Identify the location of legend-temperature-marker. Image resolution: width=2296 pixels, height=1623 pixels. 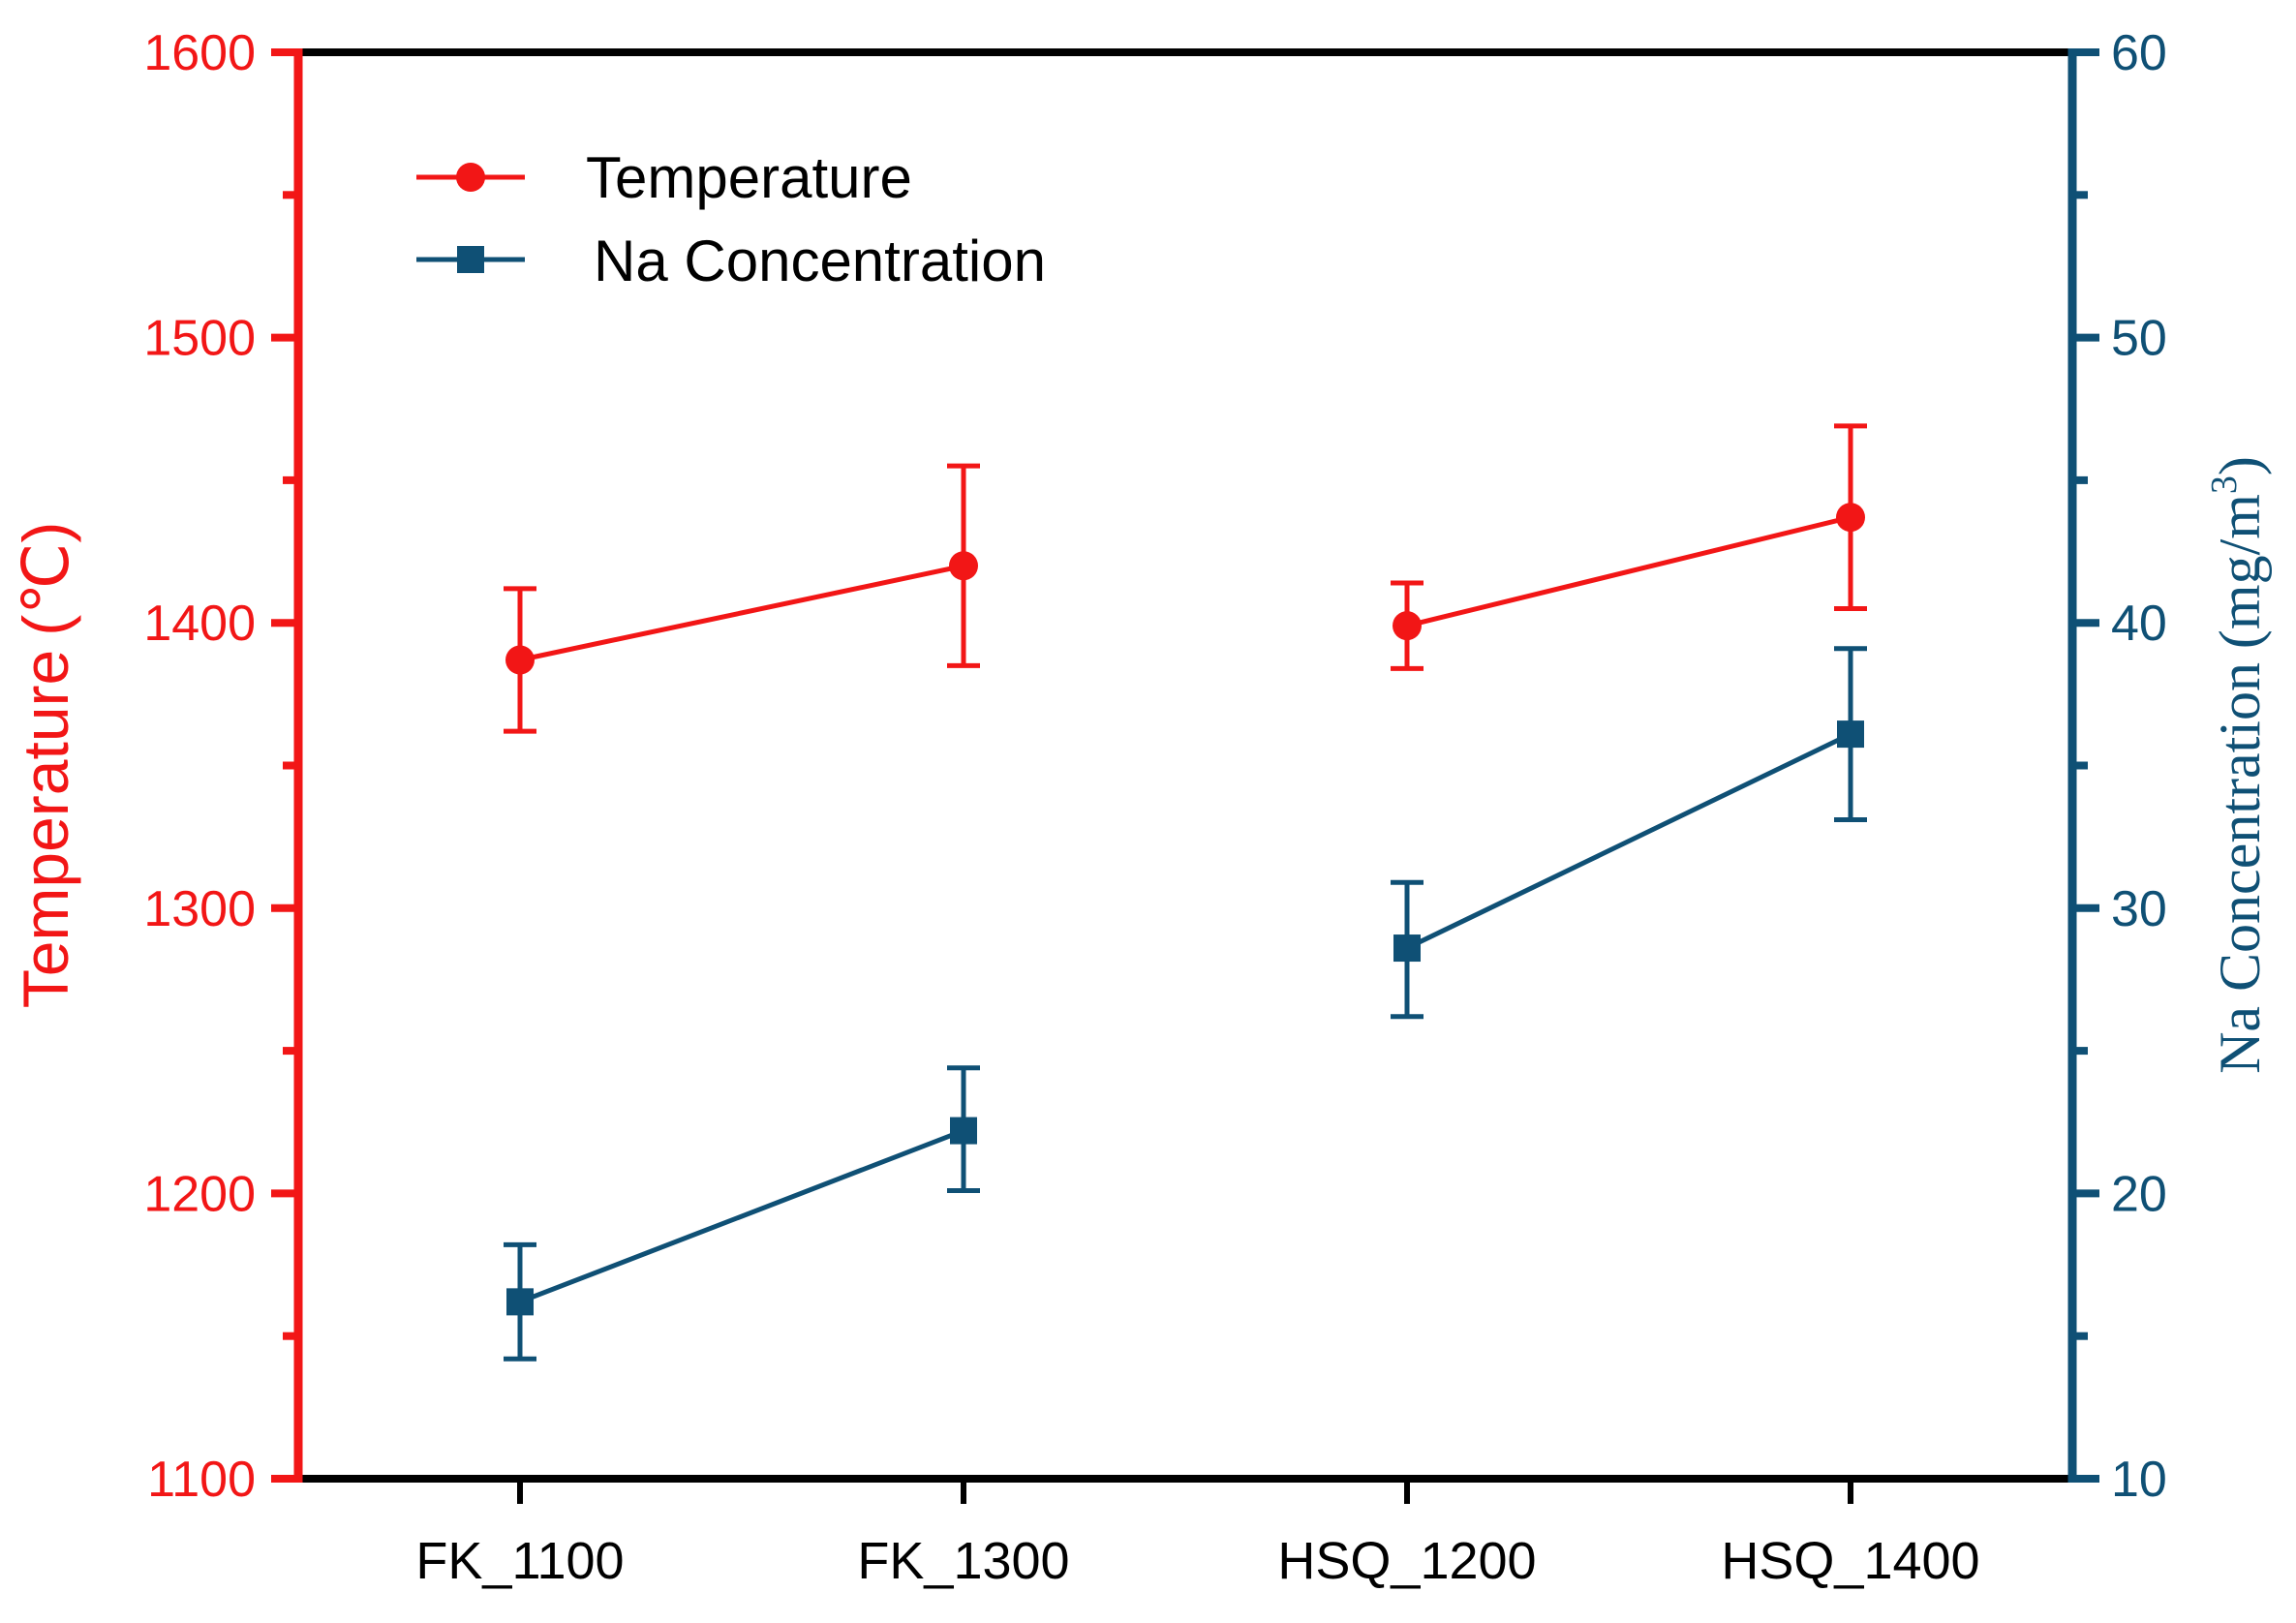
(470, 178).